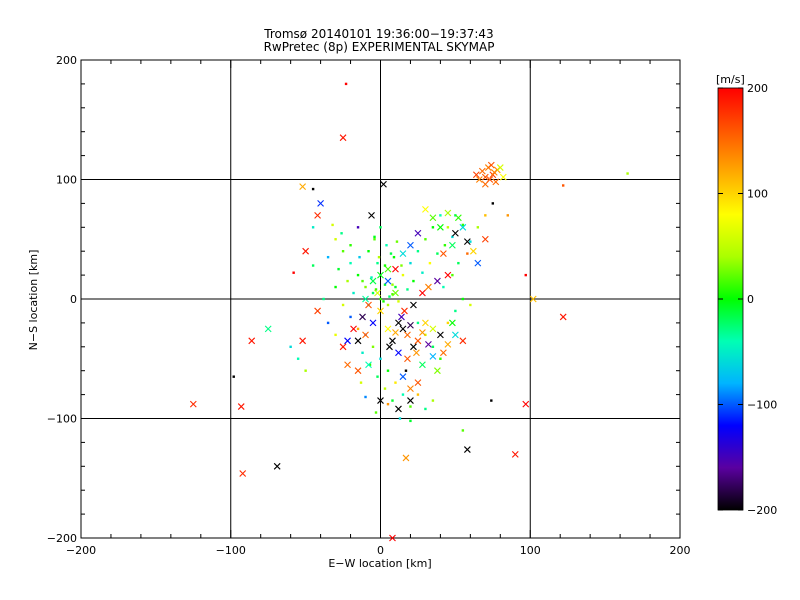 The width and height of the screenshot is (800, 600). I want to click on colorbar-tick-label: 200, so click(757, 88).